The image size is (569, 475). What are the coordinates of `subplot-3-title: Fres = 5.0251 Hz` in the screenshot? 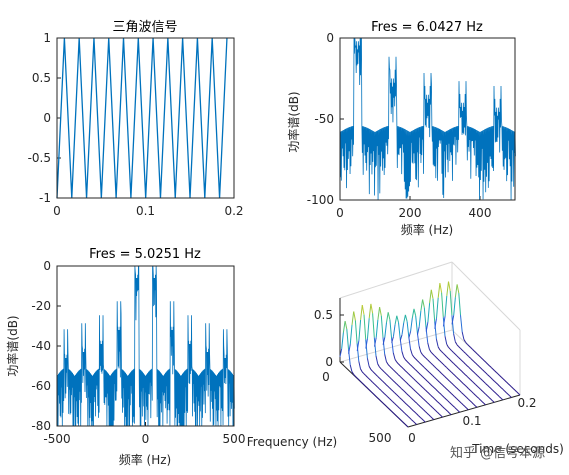 It's located at (145, 254).